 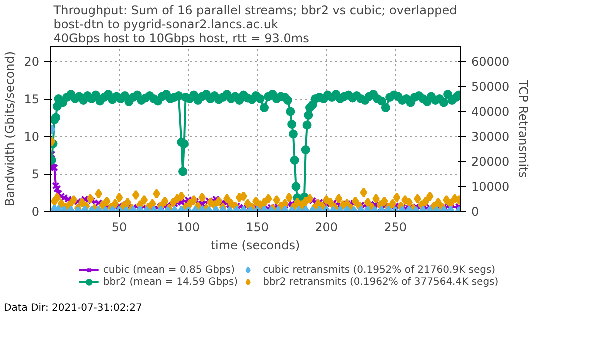 What do you see at coordinates (36, 175) in the screenshot?
I see `y-tick-label: 5` at bounding box center [36, 175].